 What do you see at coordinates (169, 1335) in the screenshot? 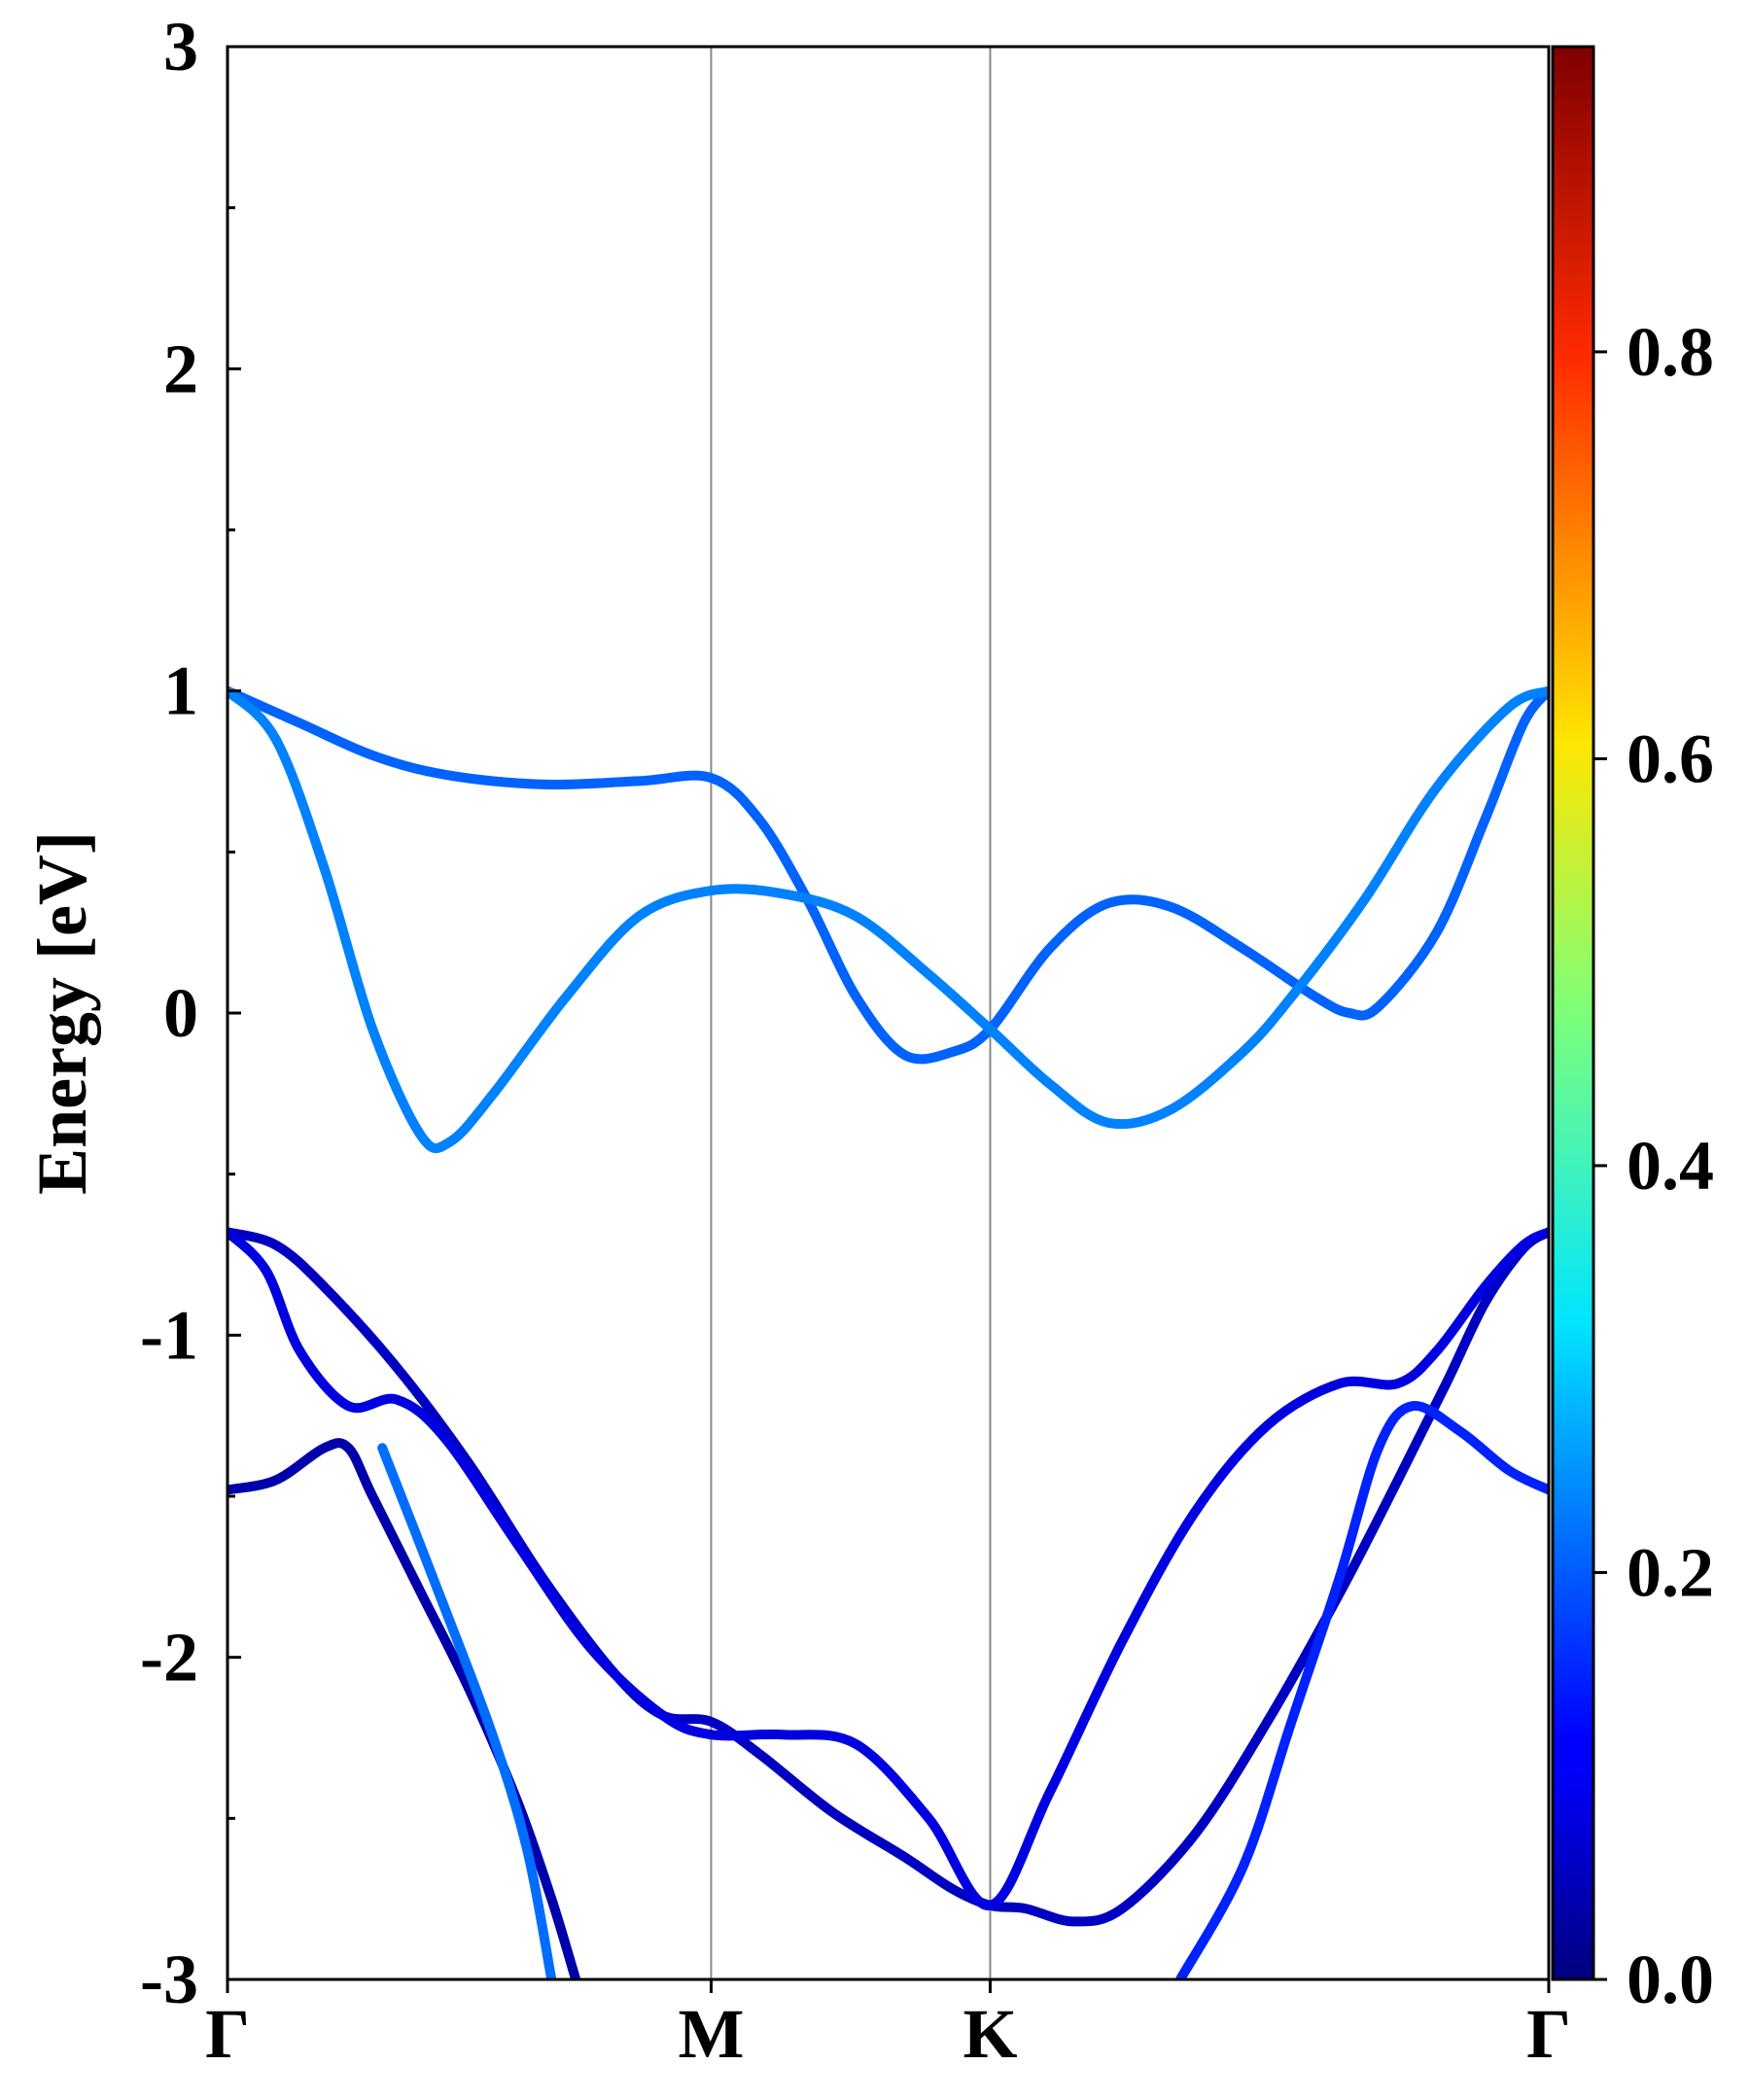
I see `y-tick-label: -1` at bounding box center [169, 1335].